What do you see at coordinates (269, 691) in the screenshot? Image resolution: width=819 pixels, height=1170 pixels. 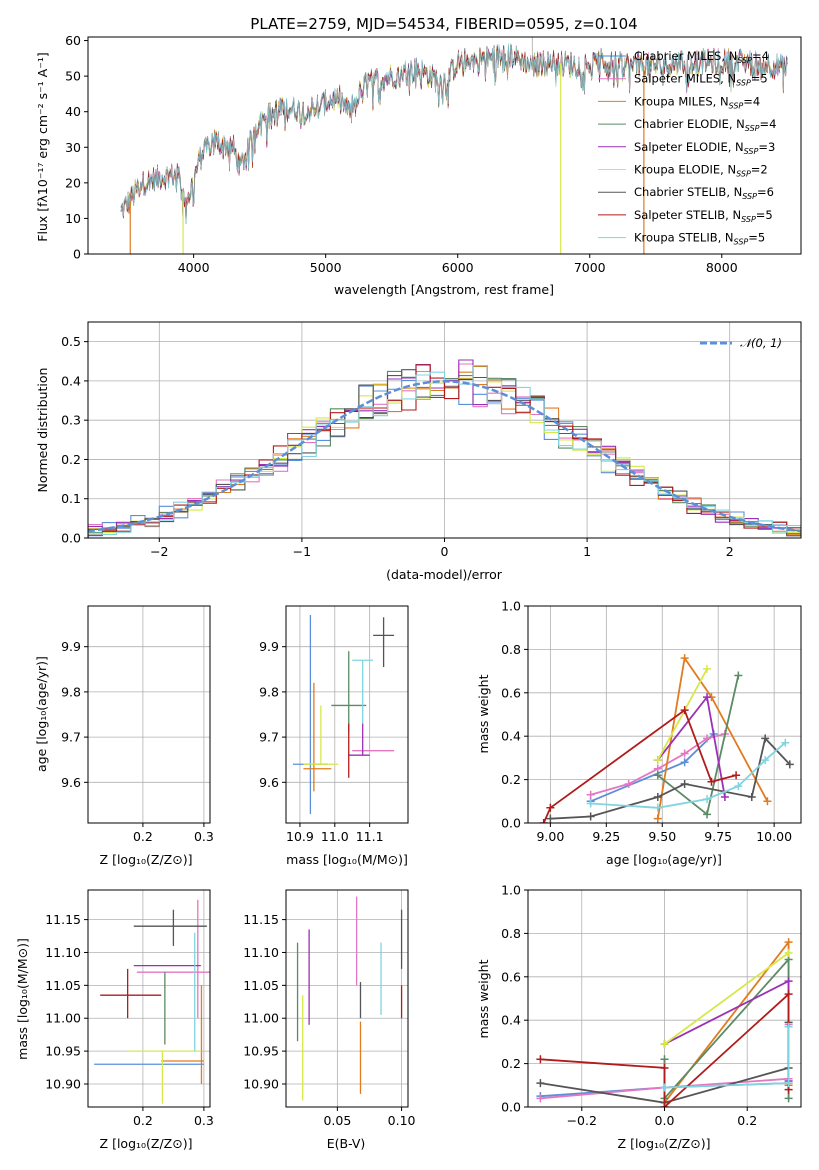 I see `y-tick-label: 9.8` at bounding box center [269, 691].